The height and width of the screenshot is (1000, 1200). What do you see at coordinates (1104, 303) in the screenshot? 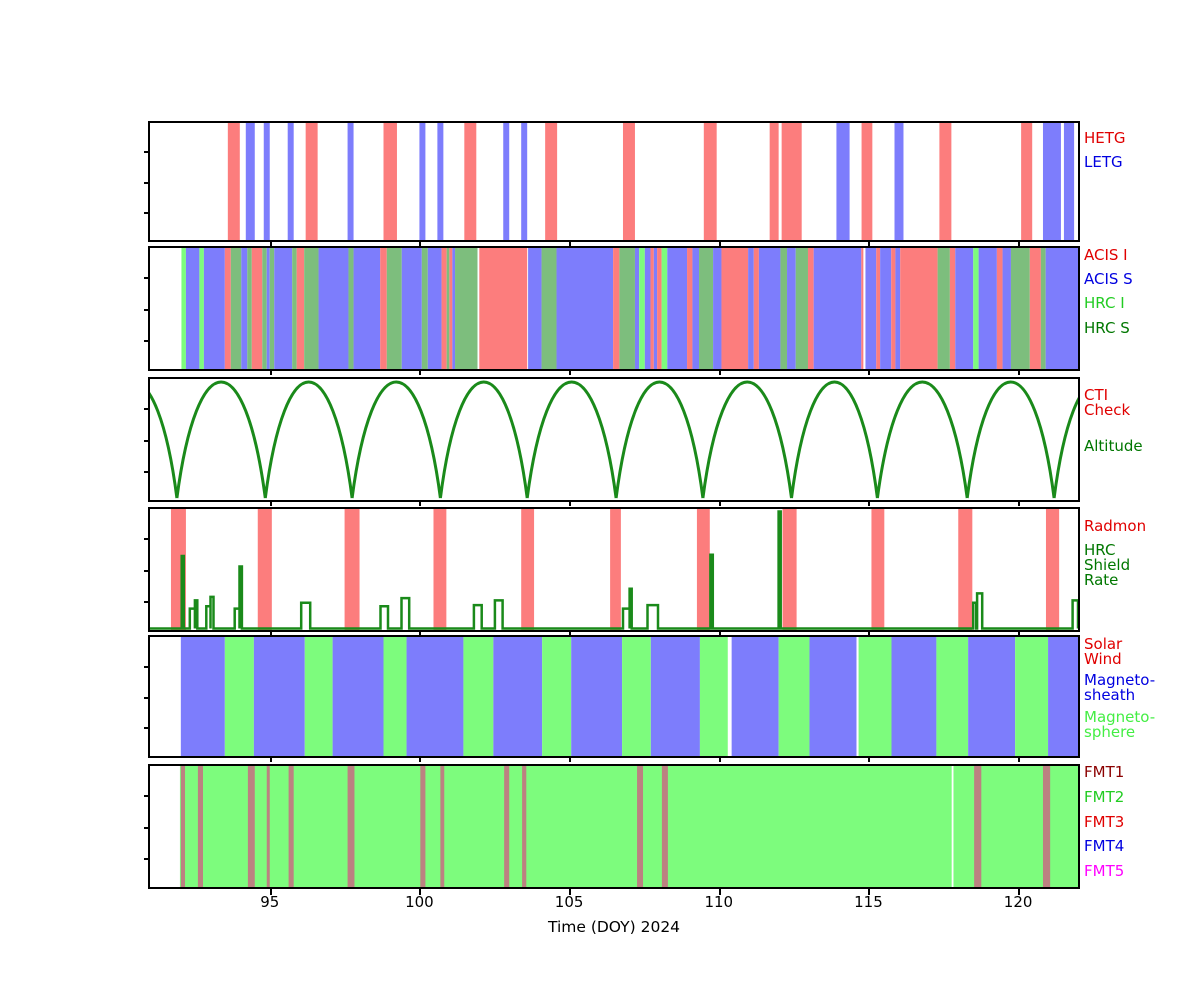
I see `legend-hrc-i: HRC I` at bounding box center [1104, 303].